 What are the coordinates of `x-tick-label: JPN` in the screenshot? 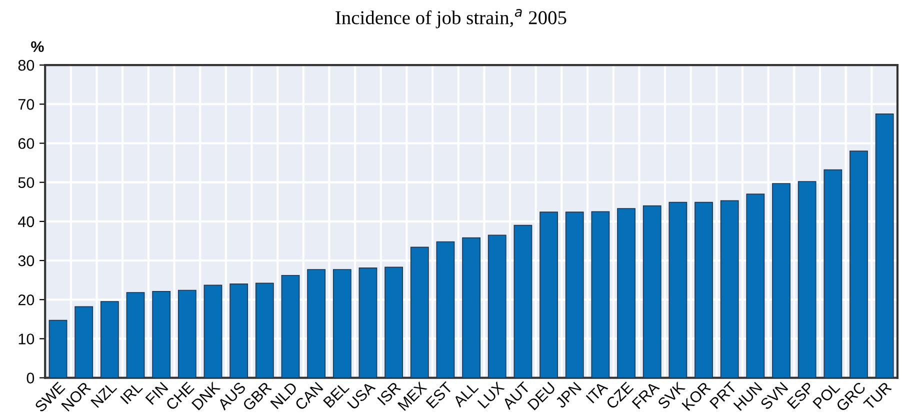 It's located at (568, 395).